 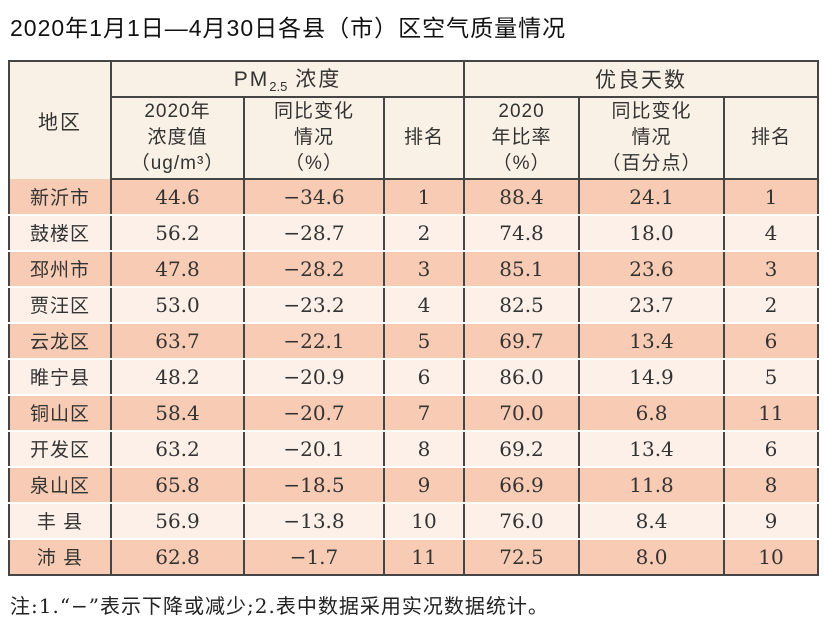 I want to click on cell-good_rank: 1, so click(x=771, y=197).